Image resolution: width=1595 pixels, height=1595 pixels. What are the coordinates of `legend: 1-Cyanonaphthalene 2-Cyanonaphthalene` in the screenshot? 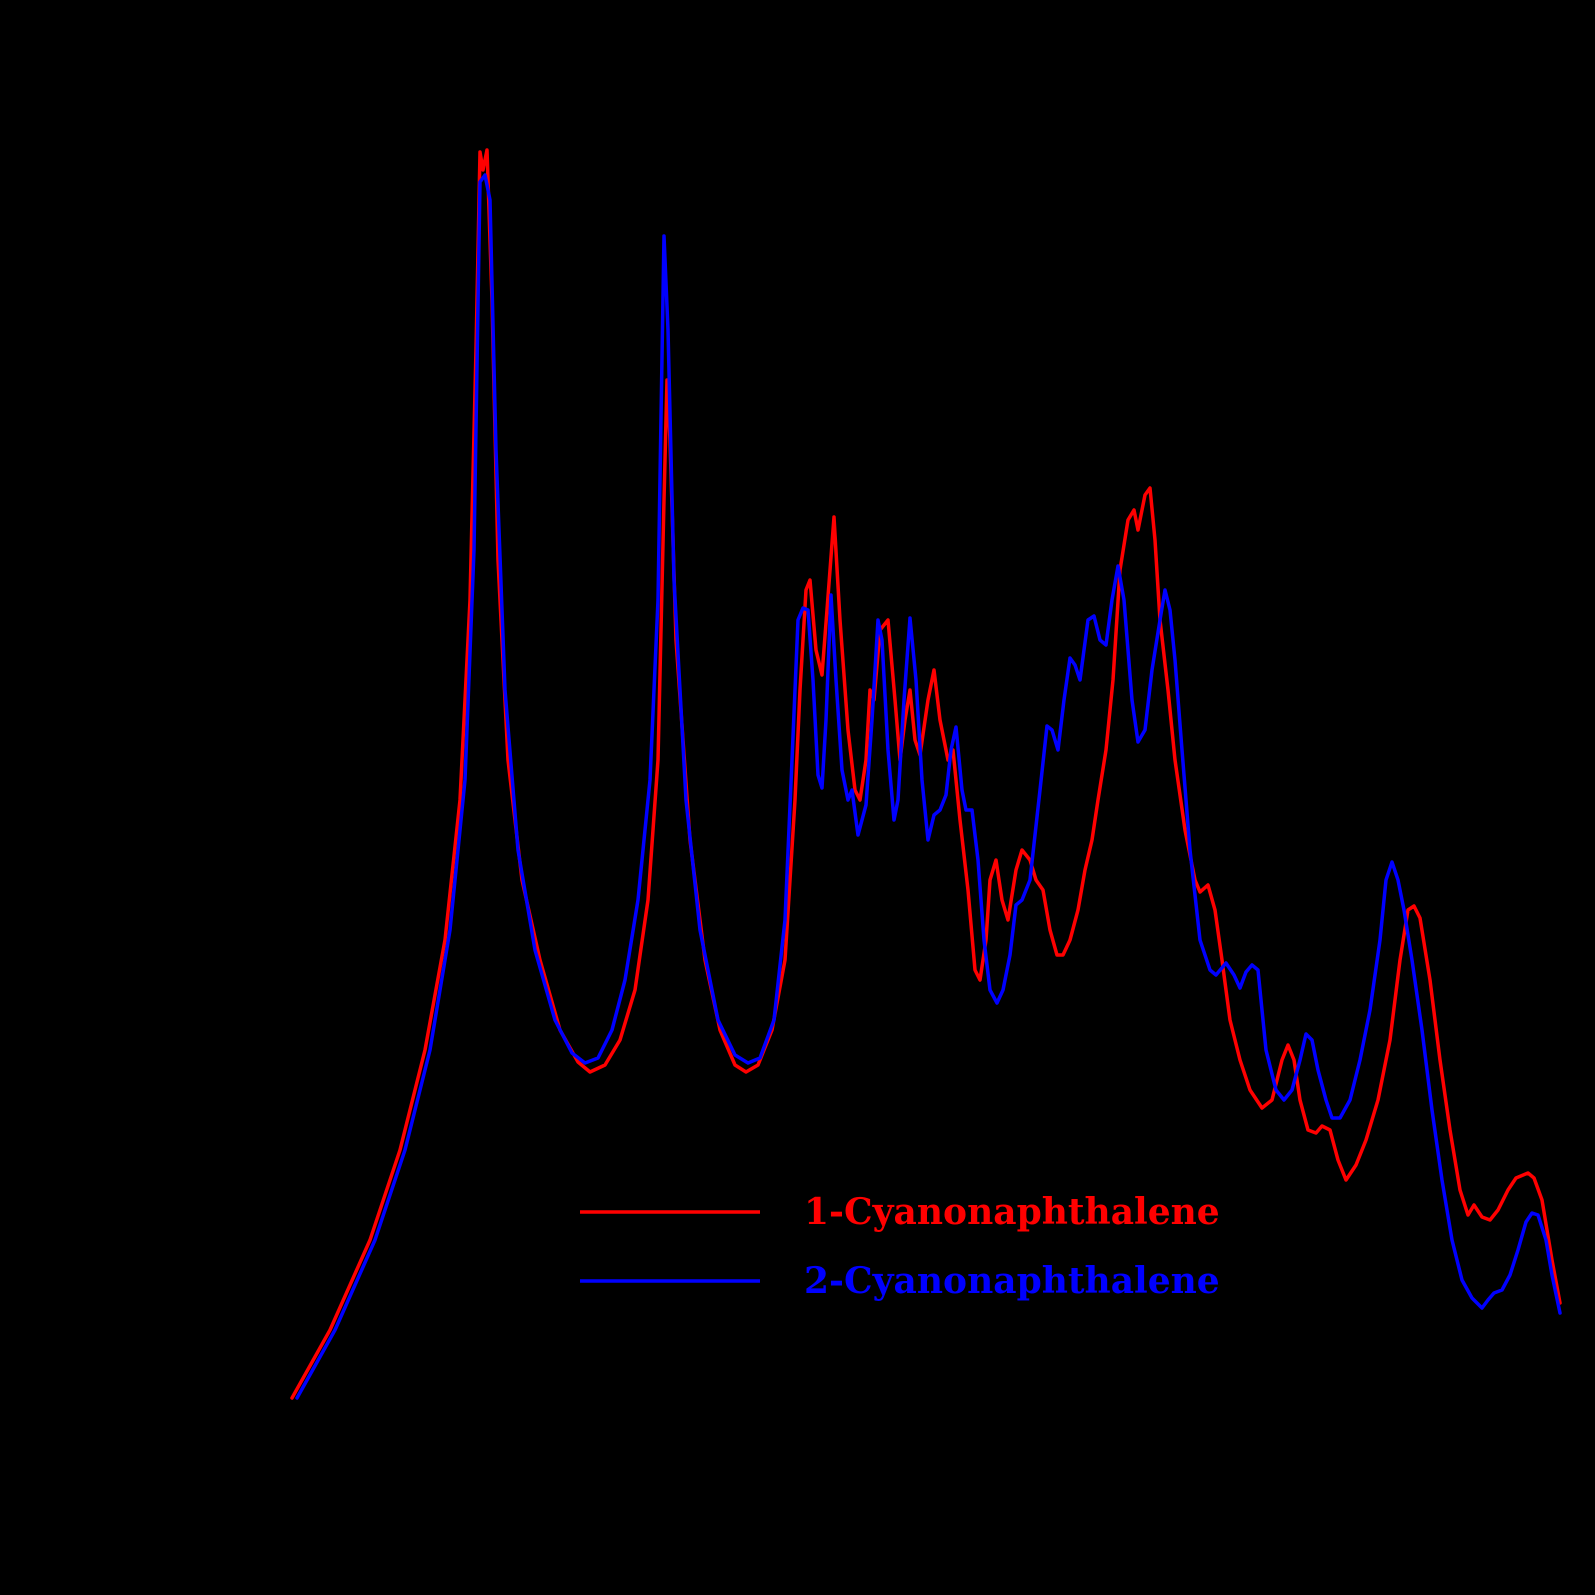 It's located at (900, 1246).